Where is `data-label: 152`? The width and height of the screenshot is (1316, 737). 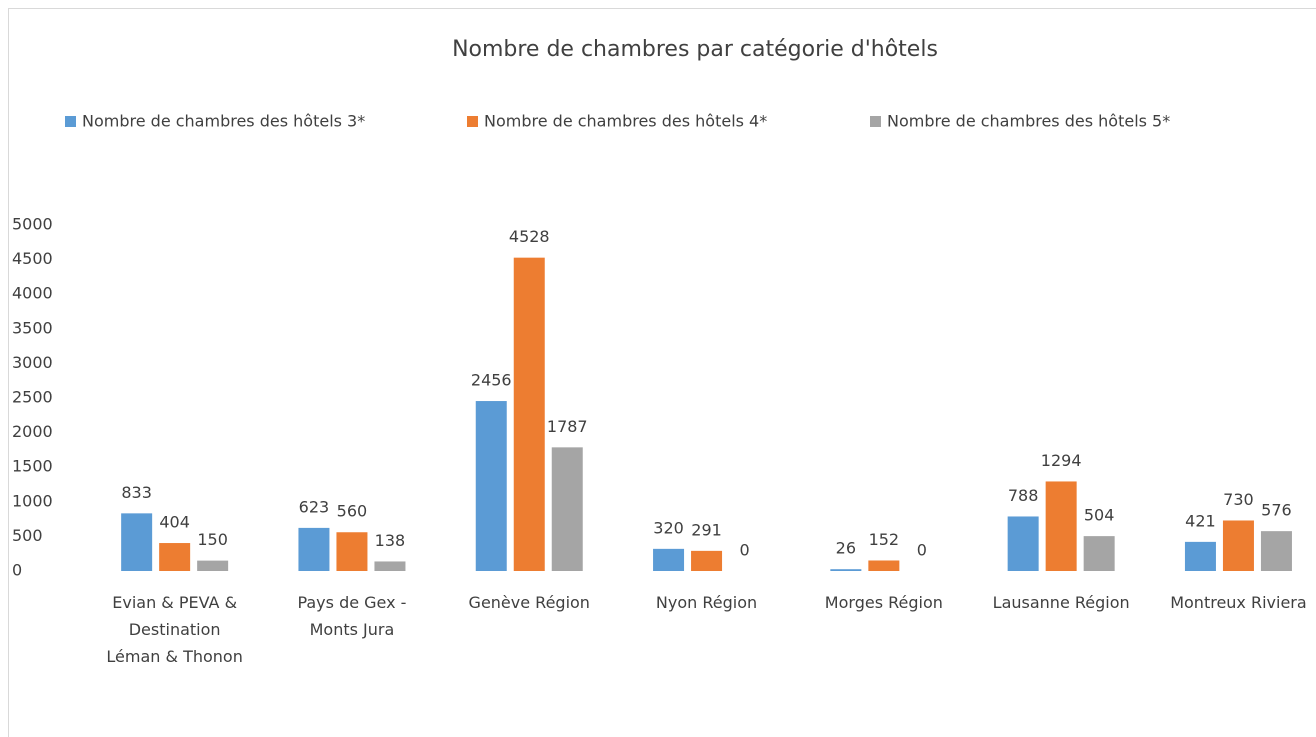 data-label: 152 is located at coordinates (884, 539).